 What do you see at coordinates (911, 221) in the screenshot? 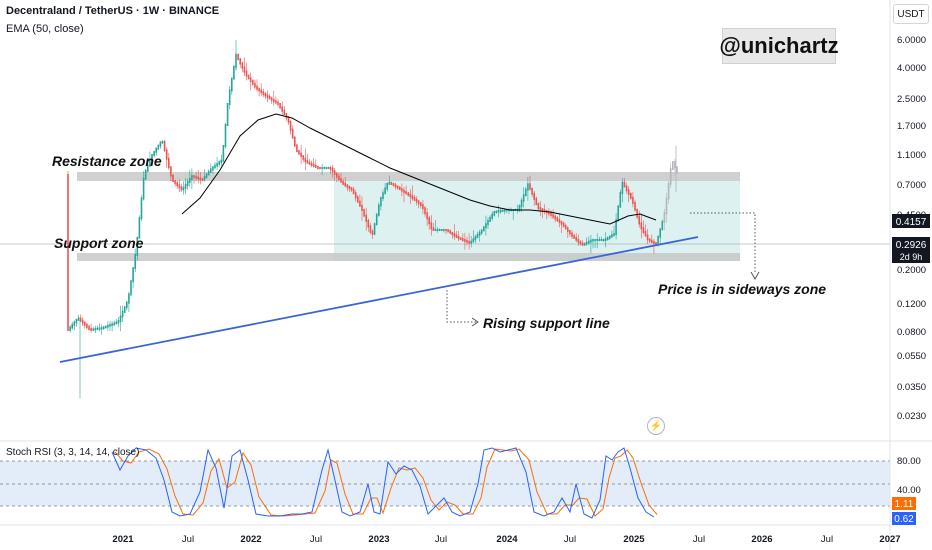
I see `current-price-tag` at bounding box center [911, 221].